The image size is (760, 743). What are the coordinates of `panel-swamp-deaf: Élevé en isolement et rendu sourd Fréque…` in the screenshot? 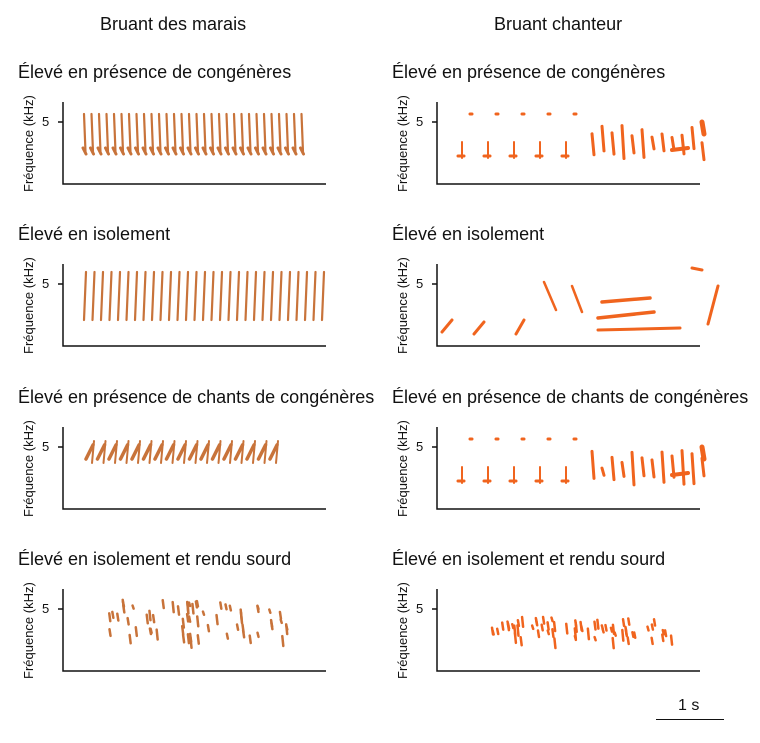 It's located at (205, 629).